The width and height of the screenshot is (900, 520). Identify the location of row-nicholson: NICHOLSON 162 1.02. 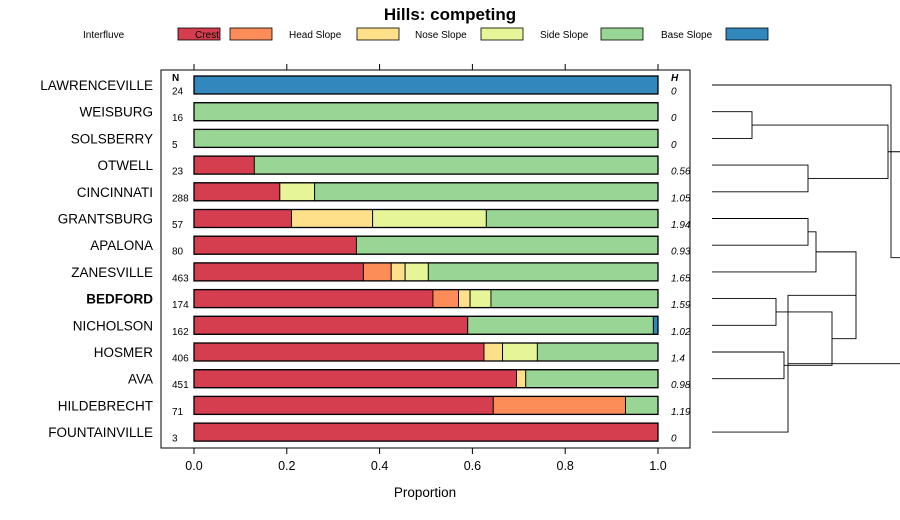
(382, 326).